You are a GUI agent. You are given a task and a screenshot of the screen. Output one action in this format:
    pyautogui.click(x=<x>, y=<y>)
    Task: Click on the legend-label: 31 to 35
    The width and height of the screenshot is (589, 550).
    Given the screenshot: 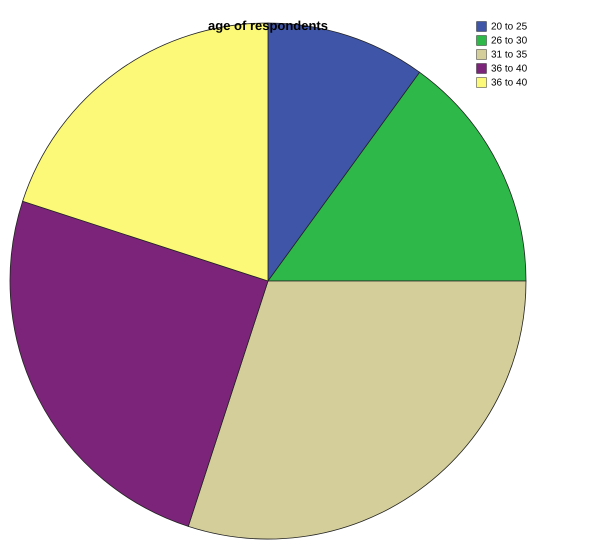 What is the action you would take?
    pyautogui.click(x=509, y=55)
    